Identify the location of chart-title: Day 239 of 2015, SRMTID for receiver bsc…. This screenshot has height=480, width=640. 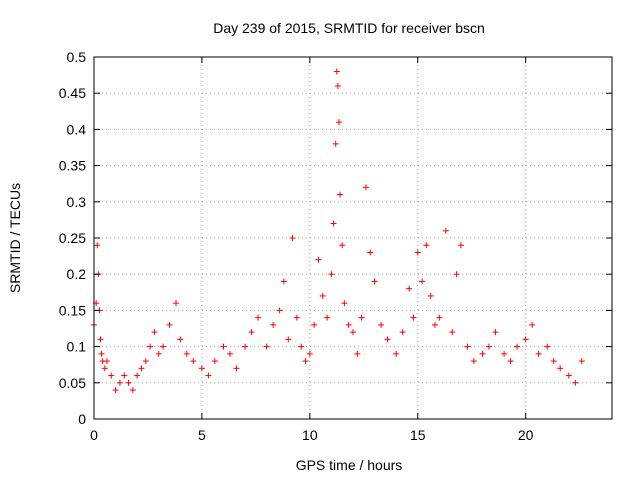
(349, 28).